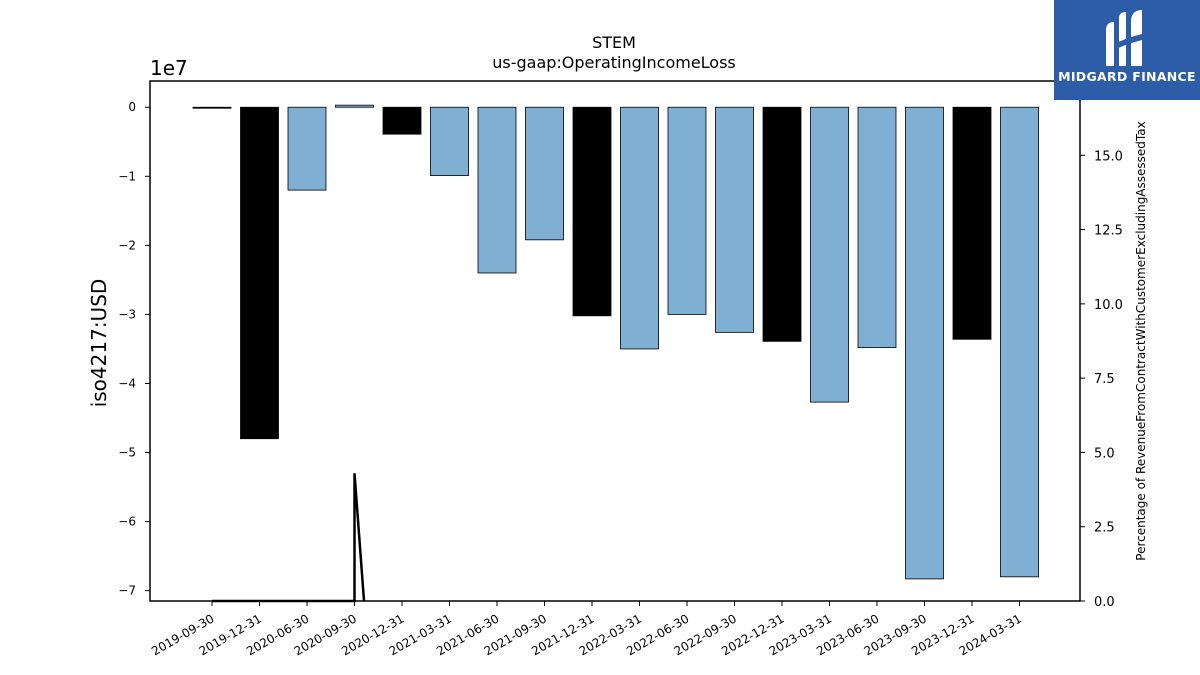  What do you see at coordinates (127, 522) in the screenshot?
I see `y-tick-label: −6` at bounding box center [127, 522].